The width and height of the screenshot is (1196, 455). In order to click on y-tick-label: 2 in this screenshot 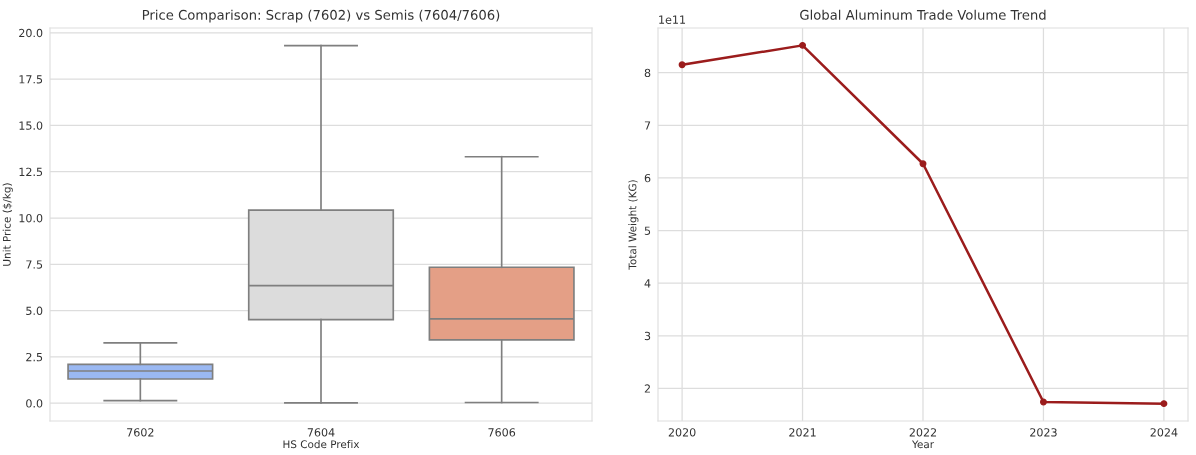, I will do `click(647, 388)`.